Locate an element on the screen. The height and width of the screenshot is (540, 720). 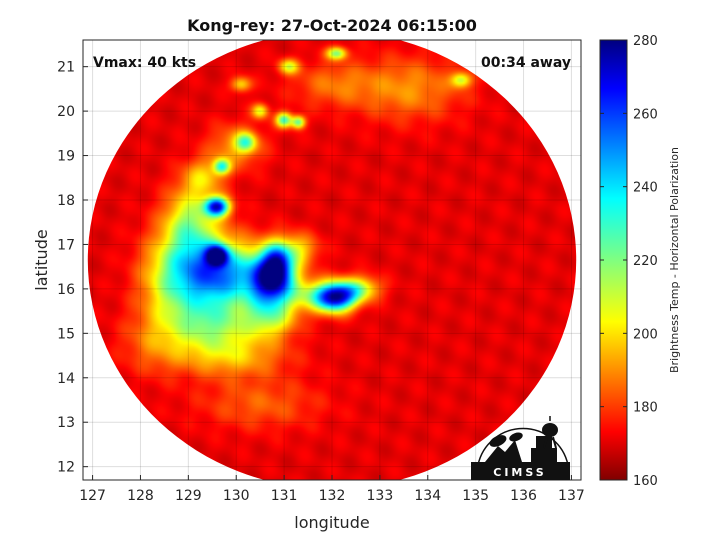
y-axis-label: latitude is located at coordinates (41, 259).